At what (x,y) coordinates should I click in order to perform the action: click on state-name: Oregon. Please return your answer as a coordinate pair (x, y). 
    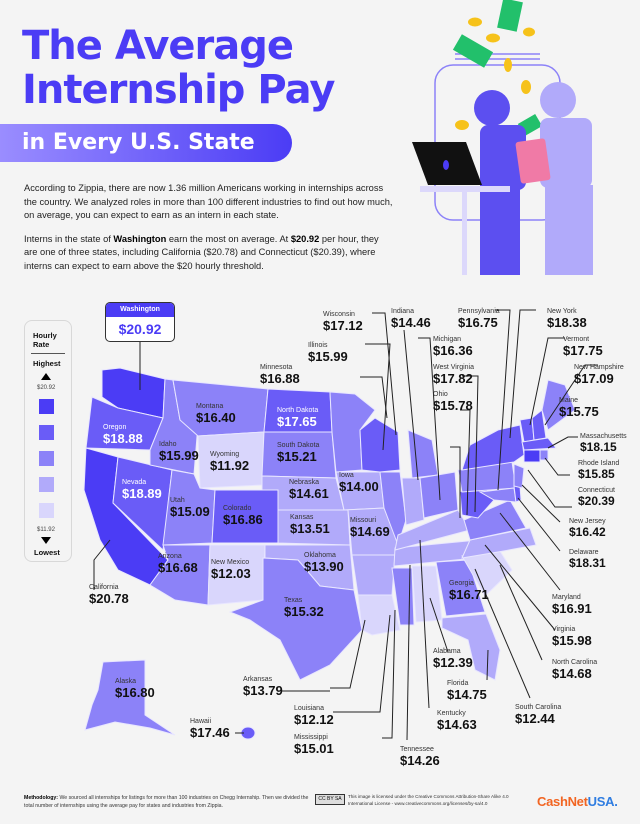
    Looking at the image, I should click on (115, 427).